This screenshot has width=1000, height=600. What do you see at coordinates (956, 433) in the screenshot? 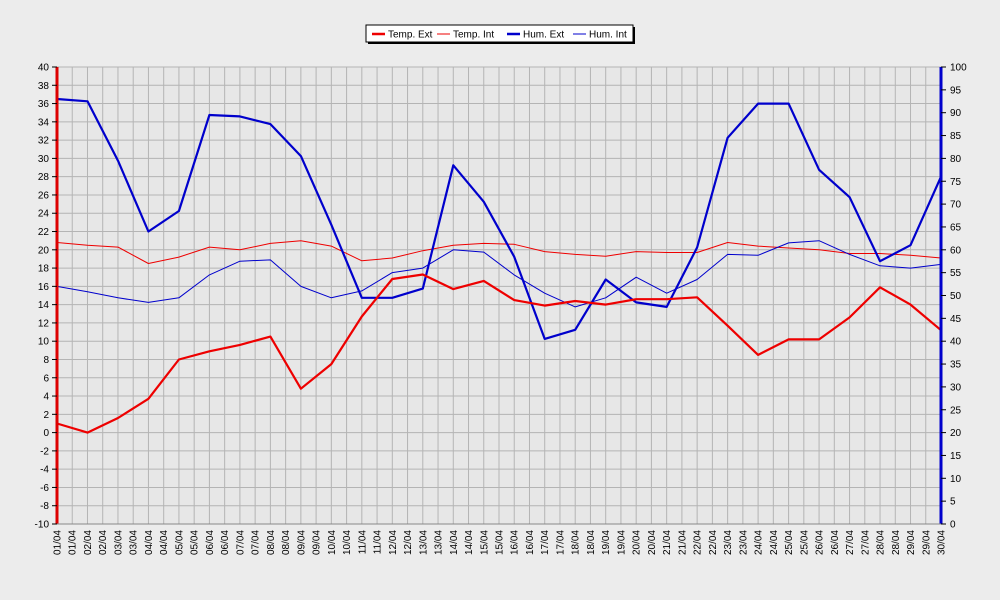
I see `right-tick-label: 20` at bounding box center [956, 433].